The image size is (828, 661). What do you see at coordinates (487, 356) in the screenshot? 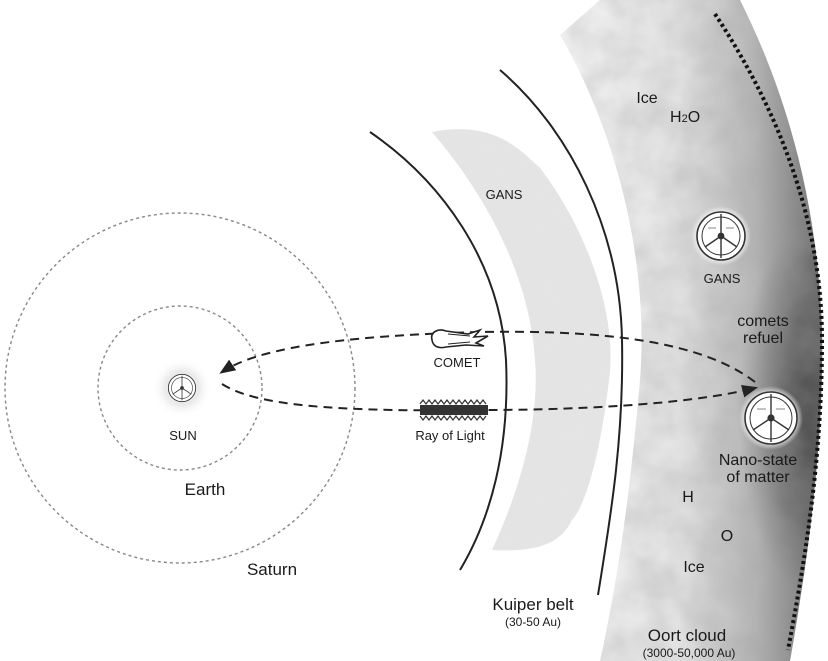
I see `comet-path-upper` at bounding box center [487, 356].